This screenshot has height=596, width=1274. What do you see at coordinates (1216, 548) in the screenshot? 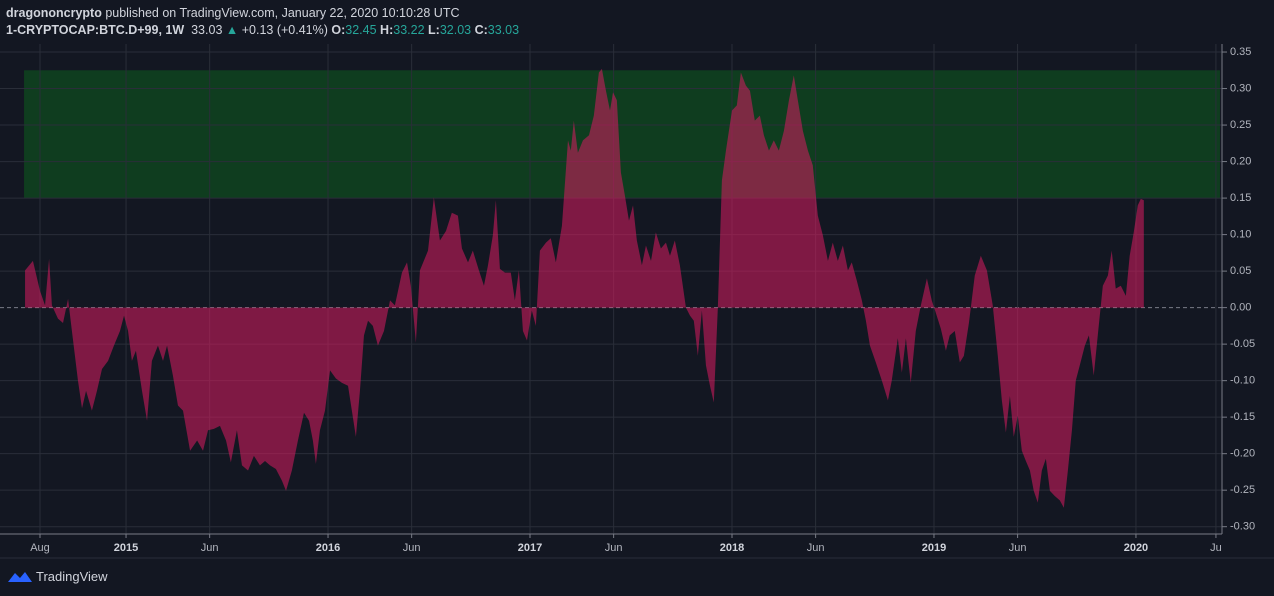
I see `x-tick-label: Ju` at bounding box center [1216, 548].